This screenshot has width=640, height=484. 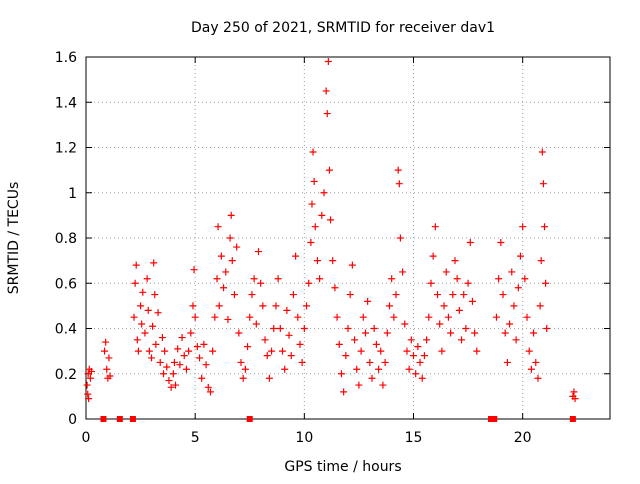 I want to click on x-tick-label: 20, so click(x=523, y=438).